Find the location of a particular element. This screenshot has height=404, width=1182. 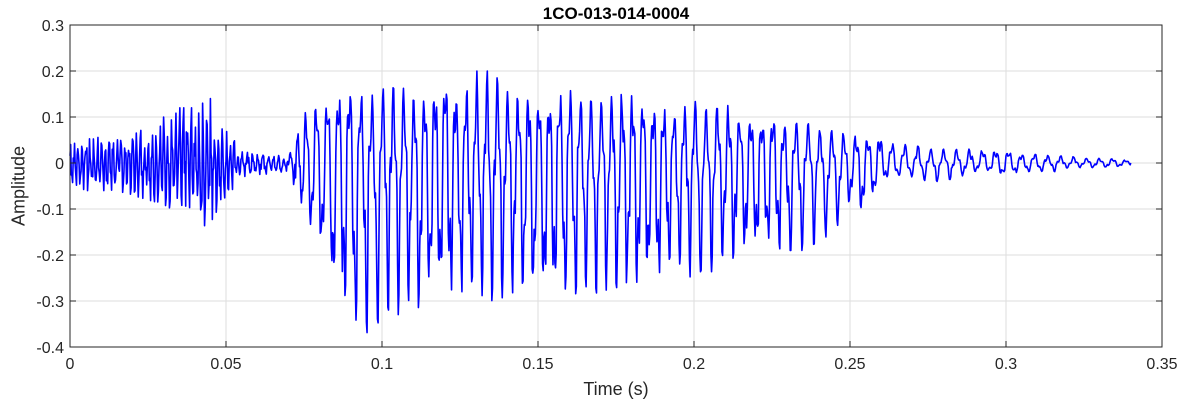

x-tick-label: 0 is located at coordinates (70, 364).